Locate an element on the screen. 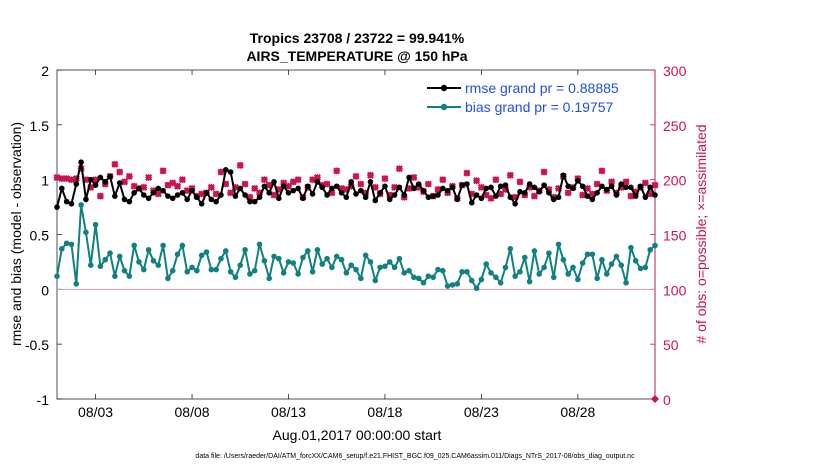 The height and width of the screenshot is (470, 830). x-tick-label: 08/13 is located at coordinates (288, 412).